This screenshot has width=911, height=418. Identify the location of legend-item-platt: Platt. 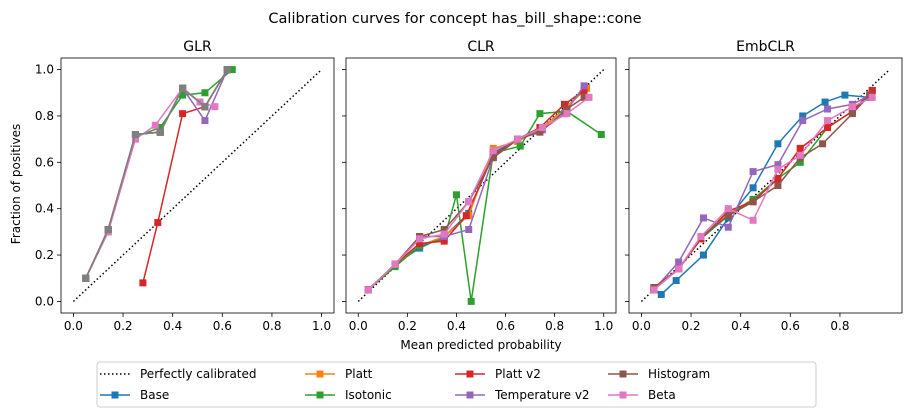
(339, 374).